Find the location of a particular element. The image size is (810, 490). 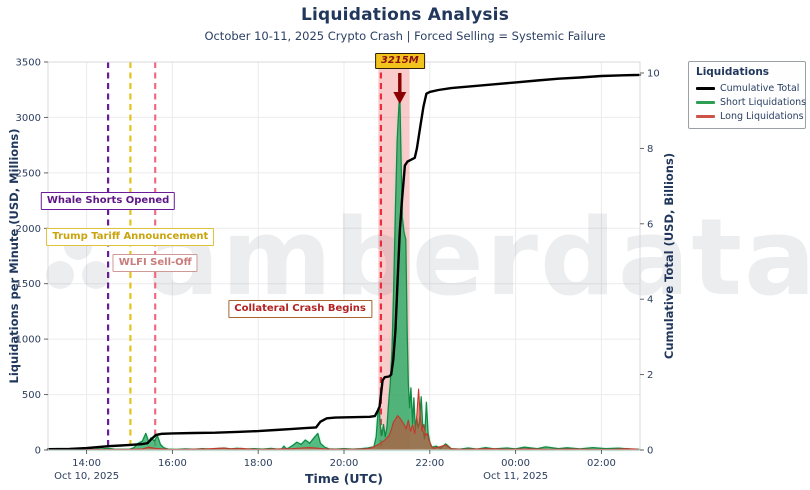

legend-label: Short Liquidations is located at coordinates (763, 102).